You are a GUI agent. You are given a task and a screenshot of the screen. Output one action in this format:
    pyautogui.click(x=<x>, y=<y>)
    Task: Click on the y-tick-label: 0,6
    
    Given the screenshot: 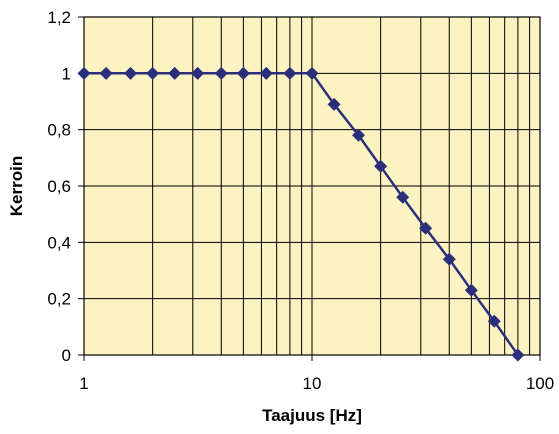 What is the action you would take?
    pyautogui.click(x=59, y=186)
    